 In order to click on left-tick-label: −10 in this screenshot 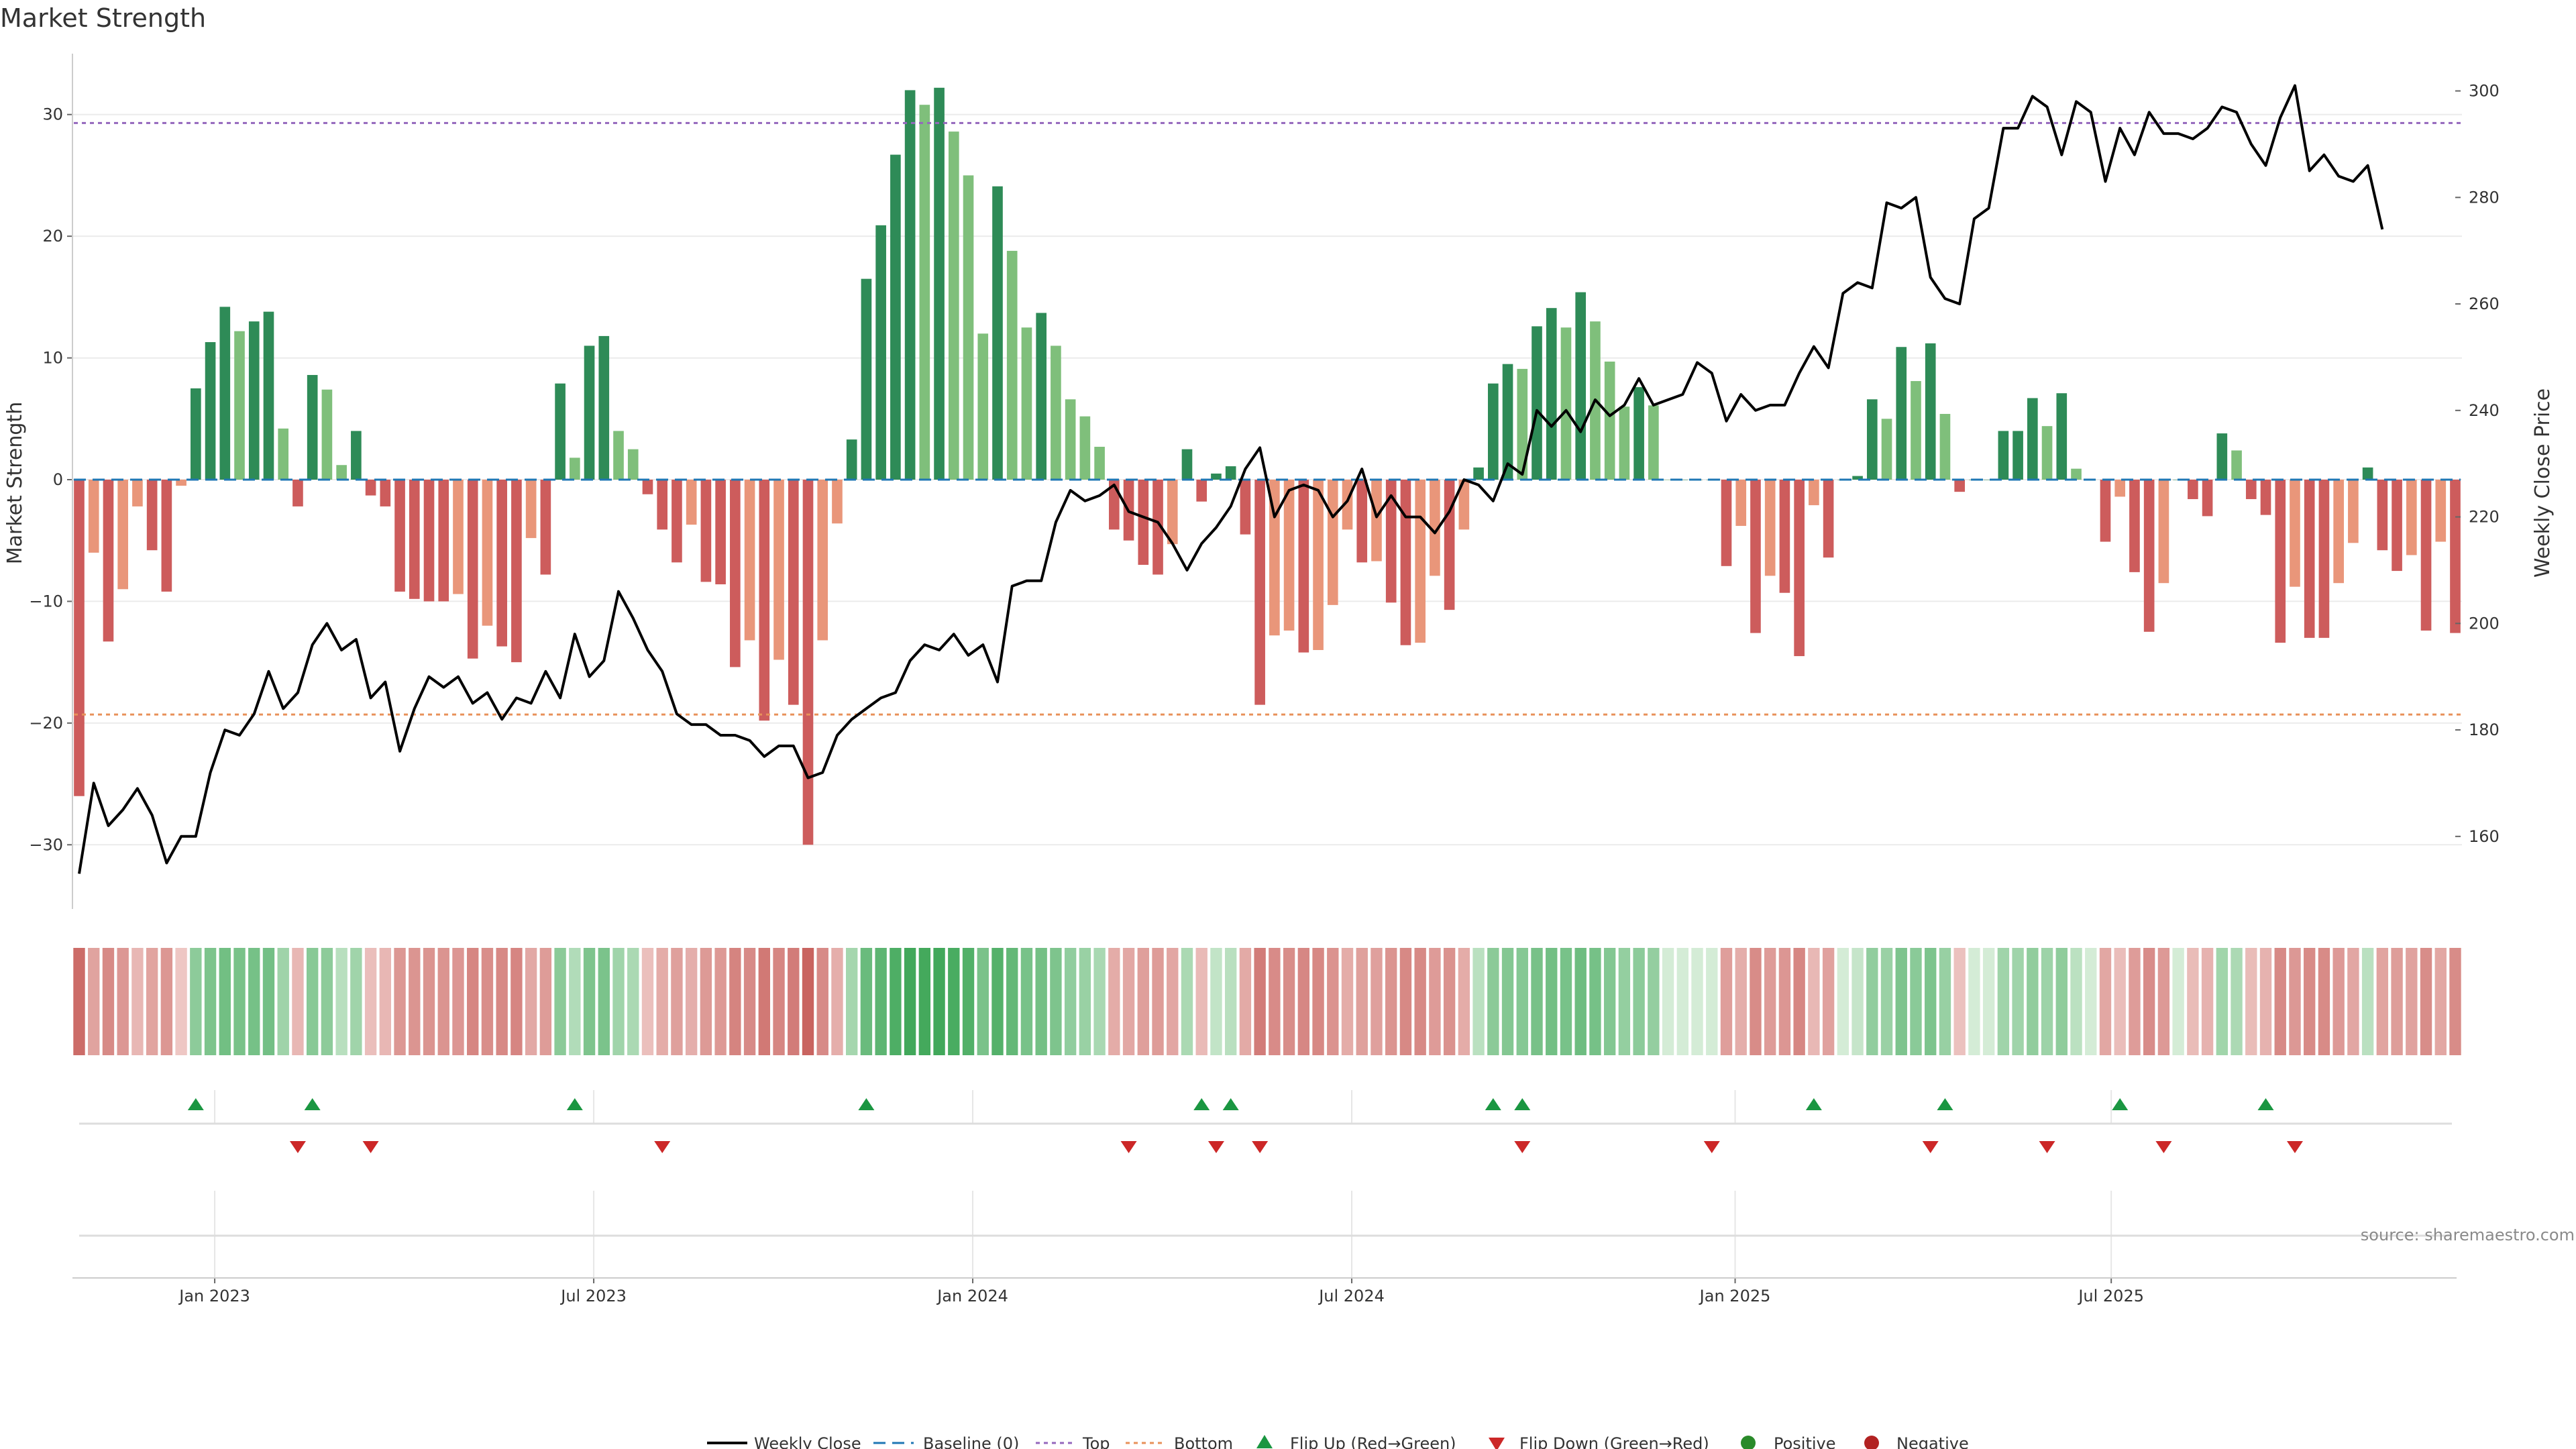, I will do `click(46, 601)`.